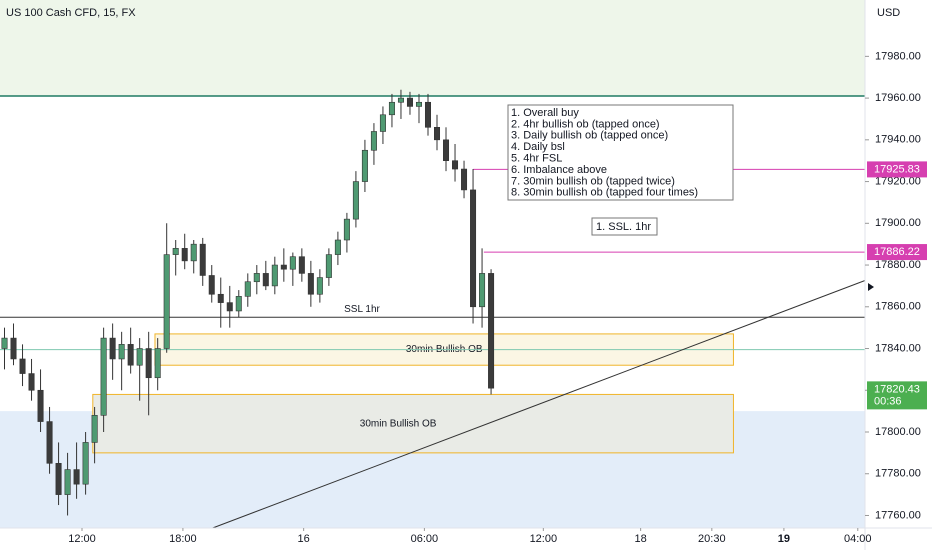 This screenshot has width=932, height=555. I want to click on price-tag-label: 17925.83, so click(897, 169).